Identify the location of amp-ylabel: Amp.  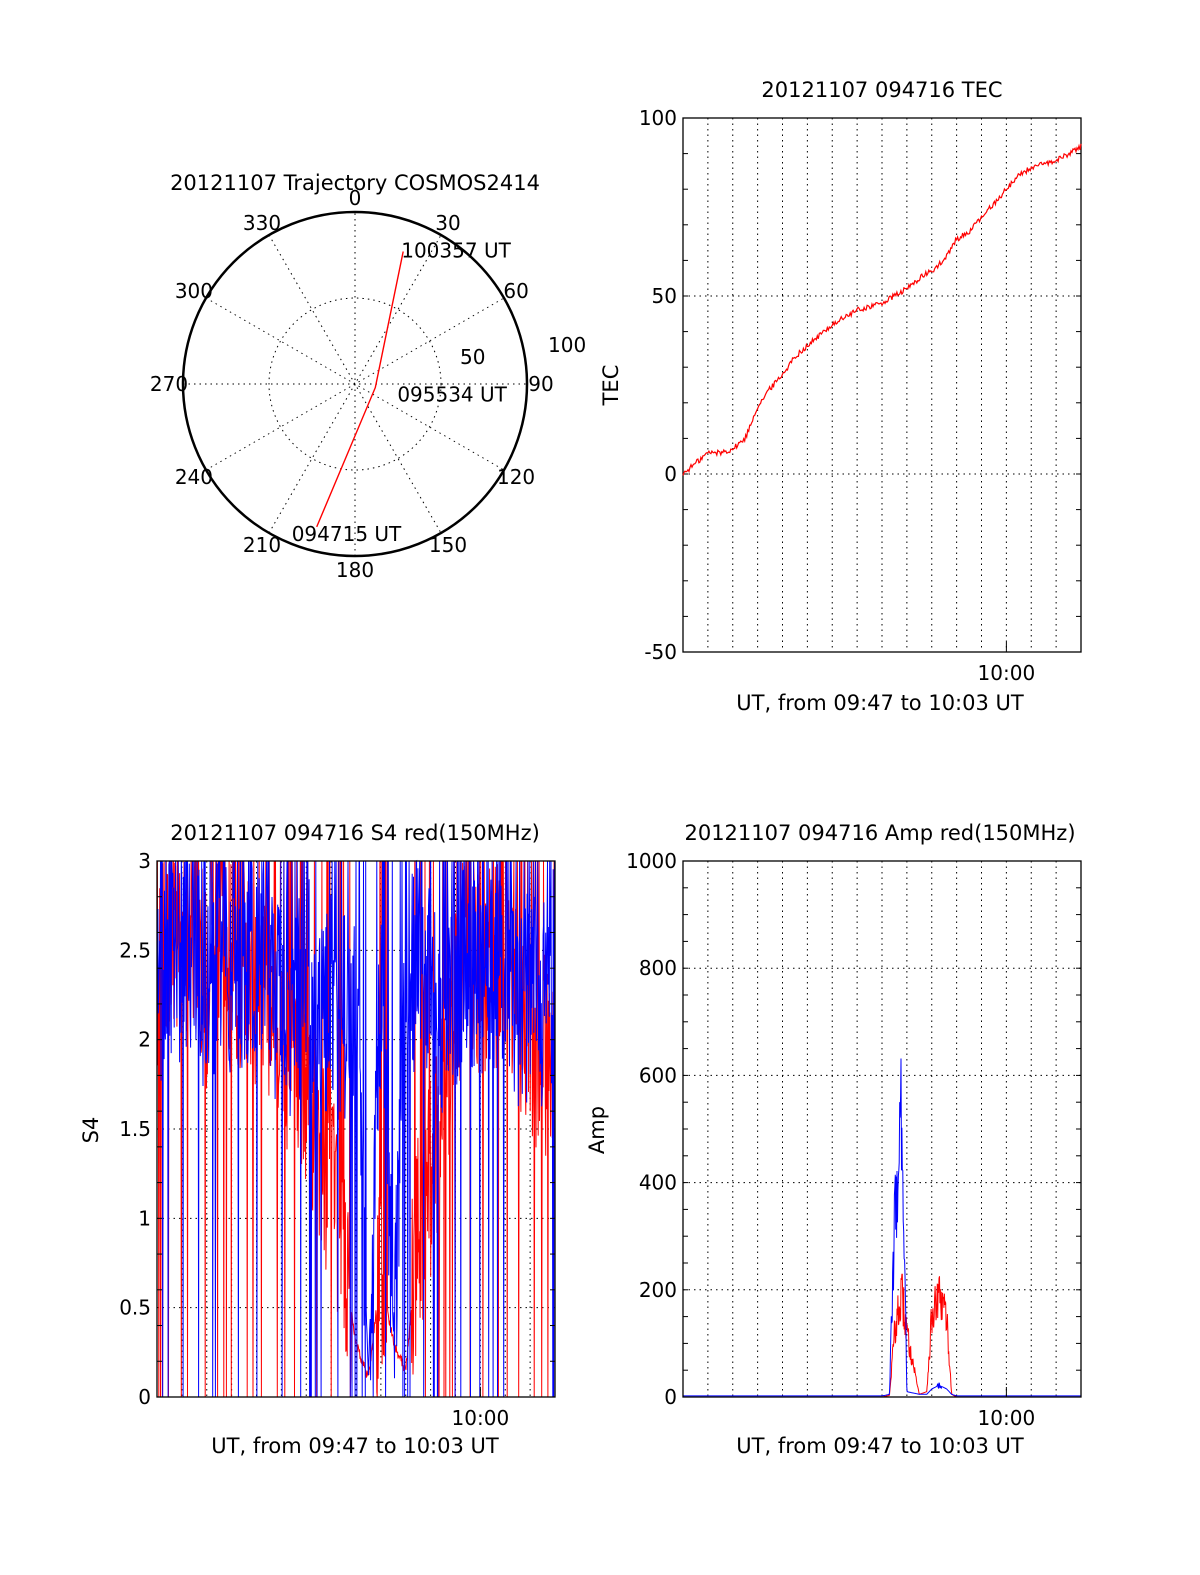
(597, 1130).